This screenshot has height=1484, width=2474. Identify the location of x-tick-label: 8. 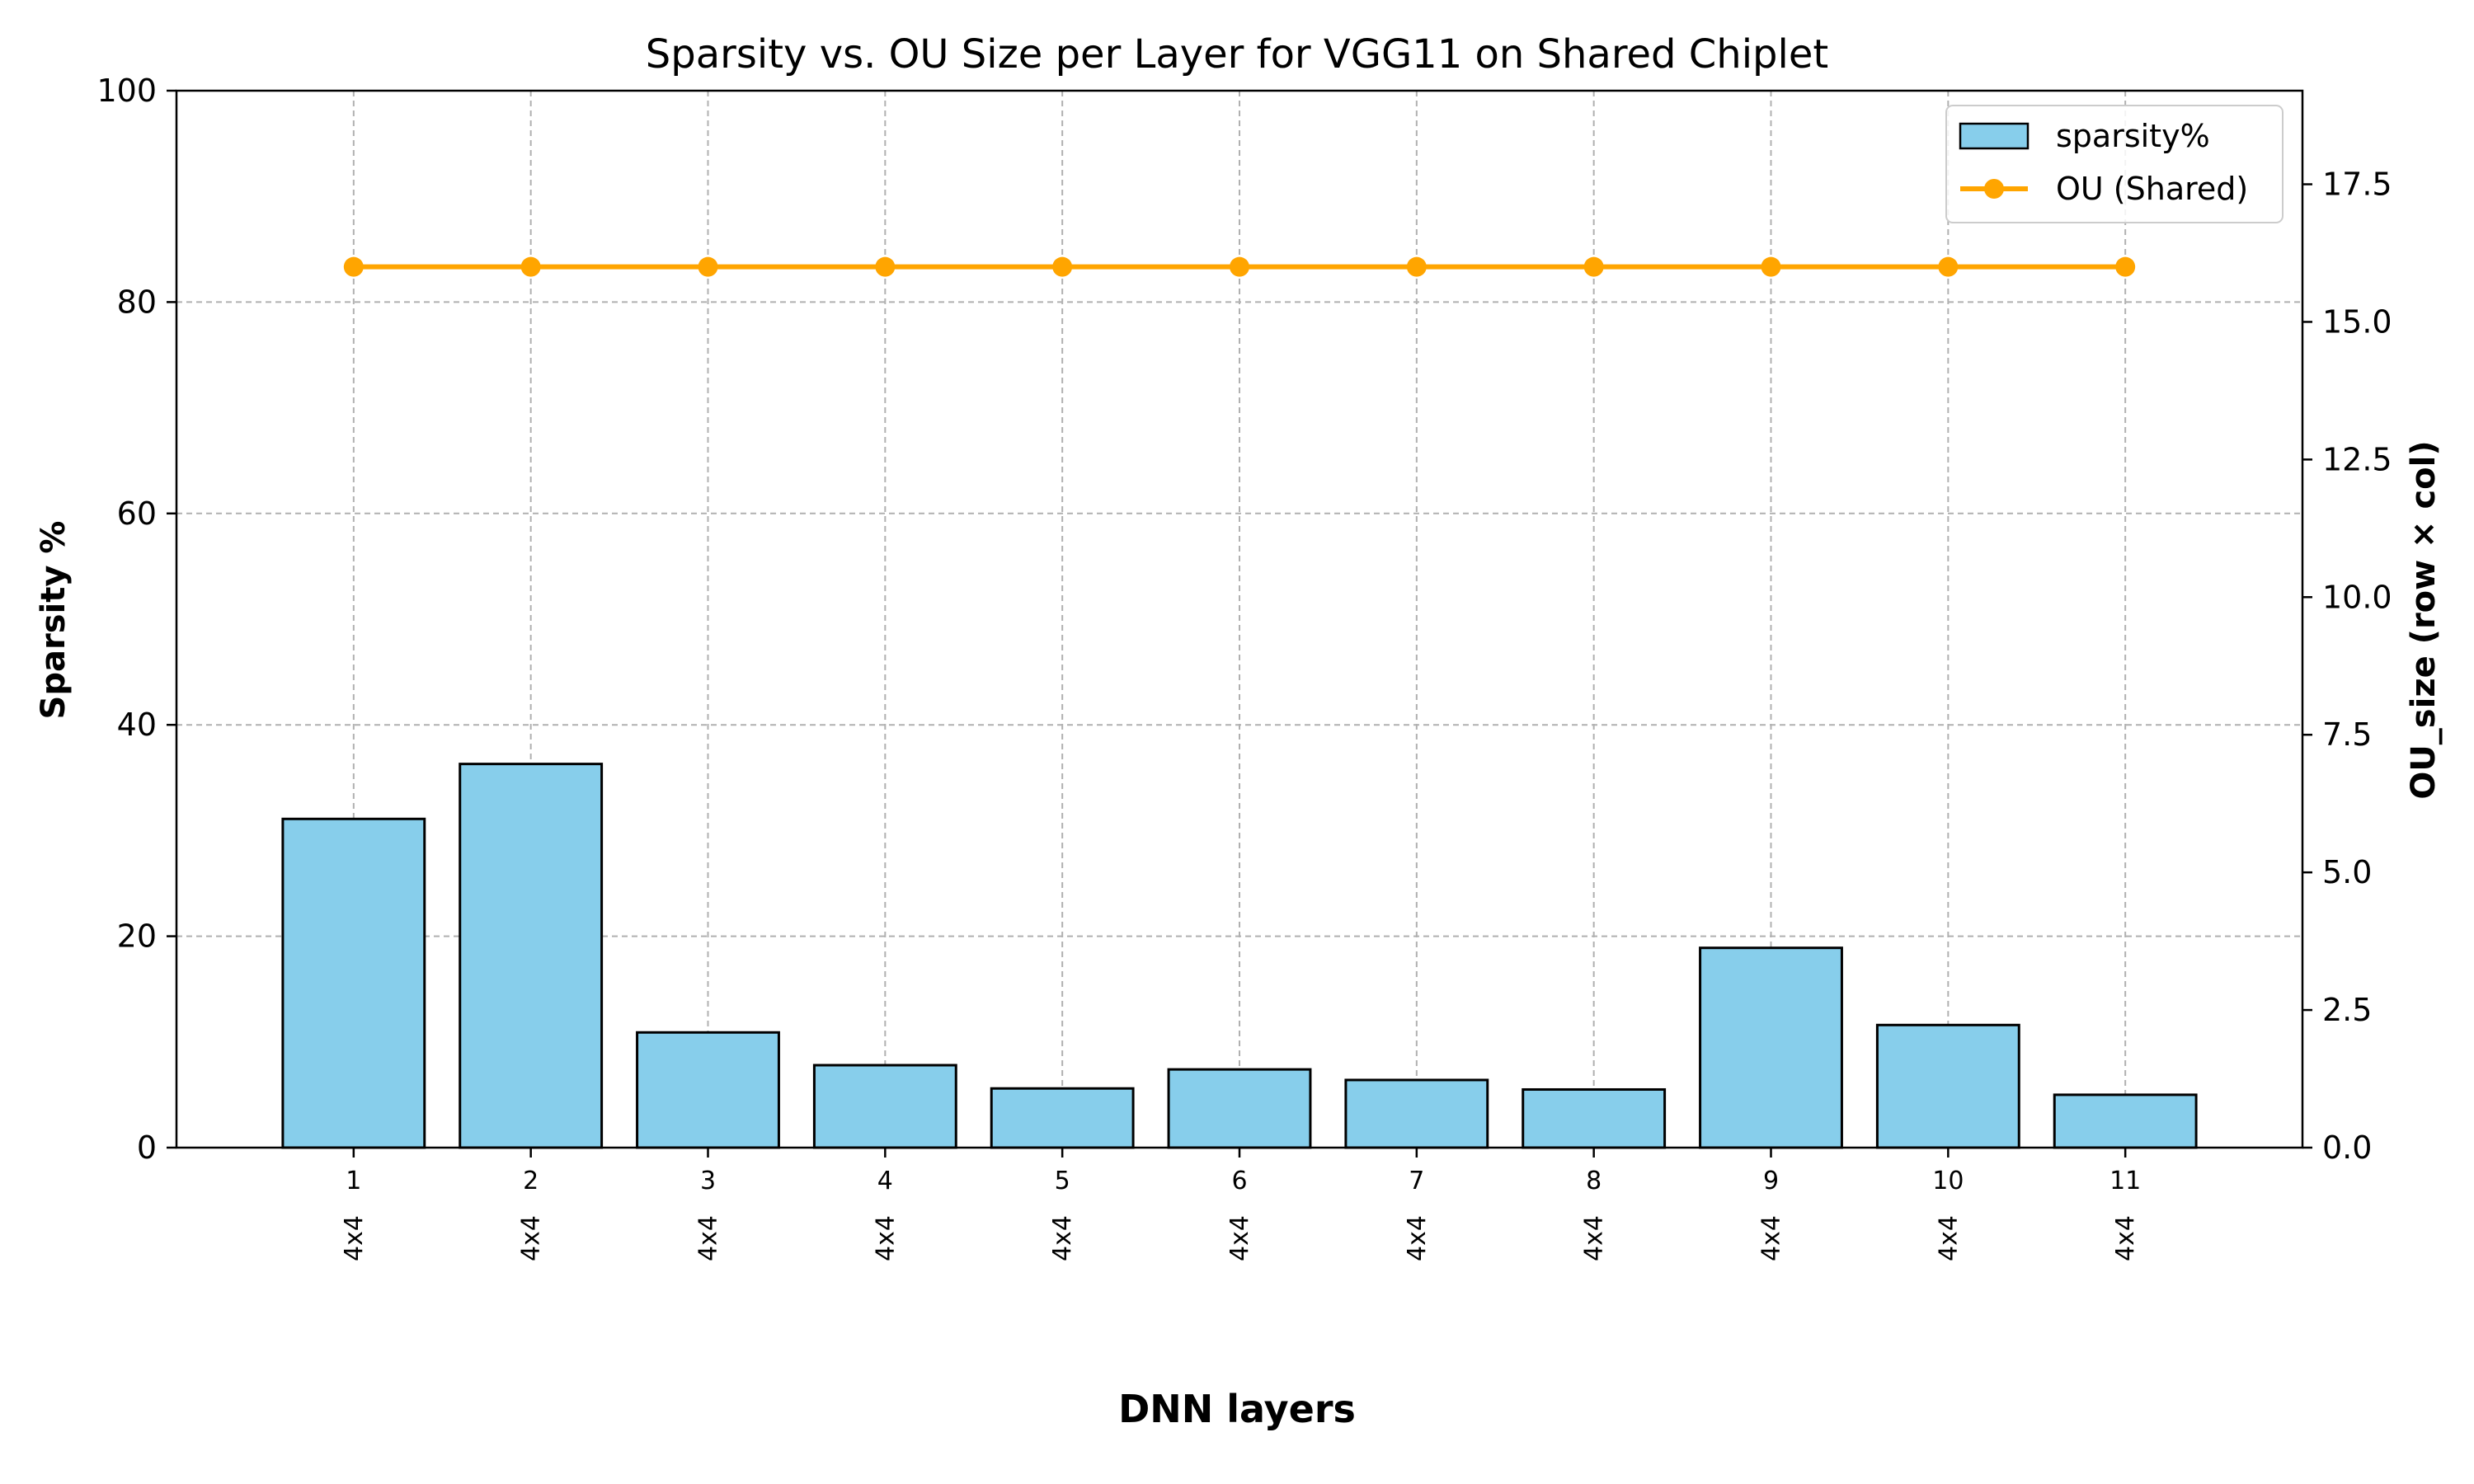
(1594, 1181).